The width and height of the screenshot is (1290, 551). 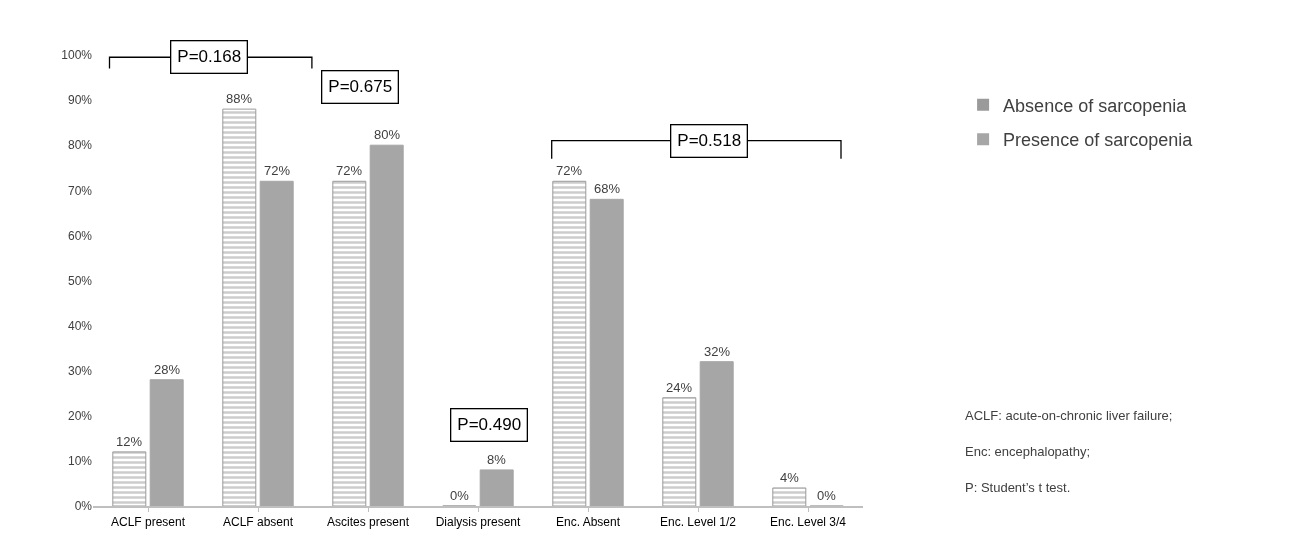 What do you see at coordinates (80, 370) in the screenshot?
I see `y-tick-label: 30%` at bounding box center [80, 370].